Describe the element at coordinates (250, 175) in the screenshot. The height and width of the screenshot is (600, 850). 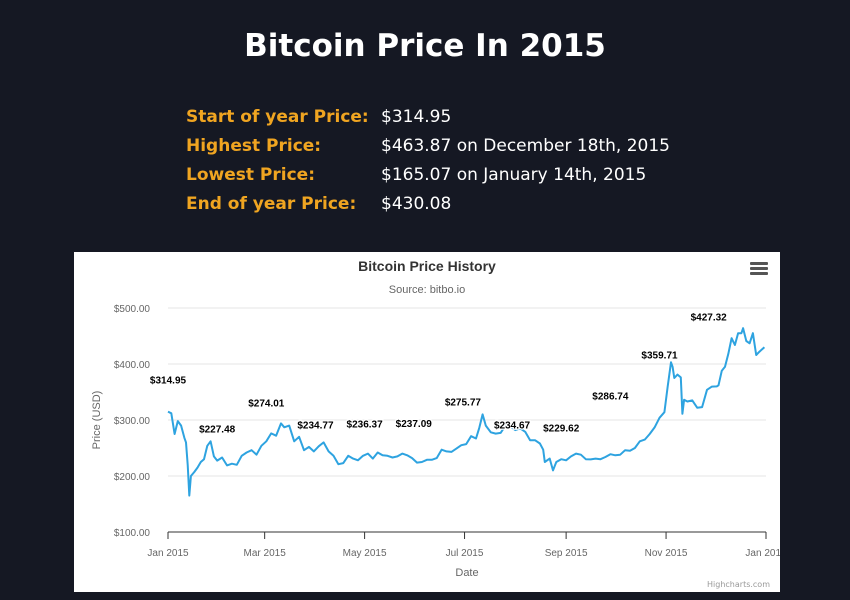
I see `stat-label: Lowest Price:` at that location.